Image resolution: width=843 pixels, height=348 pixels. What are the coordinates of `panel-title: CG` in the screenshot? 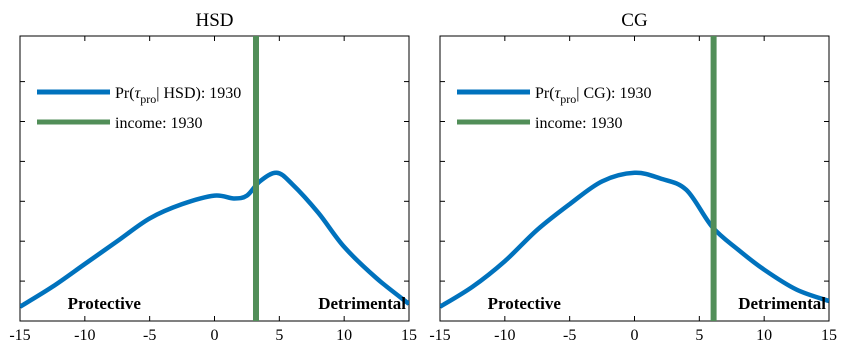 It's located at (634, 20).